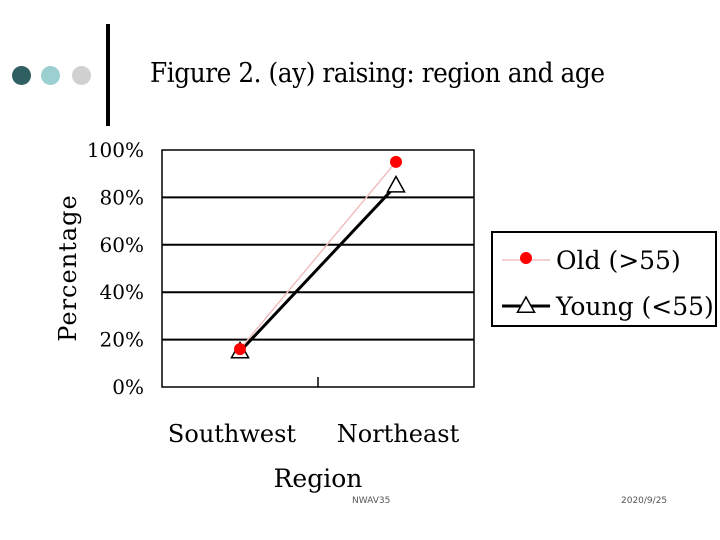  I want to click on title-divider, so click(108, 75).